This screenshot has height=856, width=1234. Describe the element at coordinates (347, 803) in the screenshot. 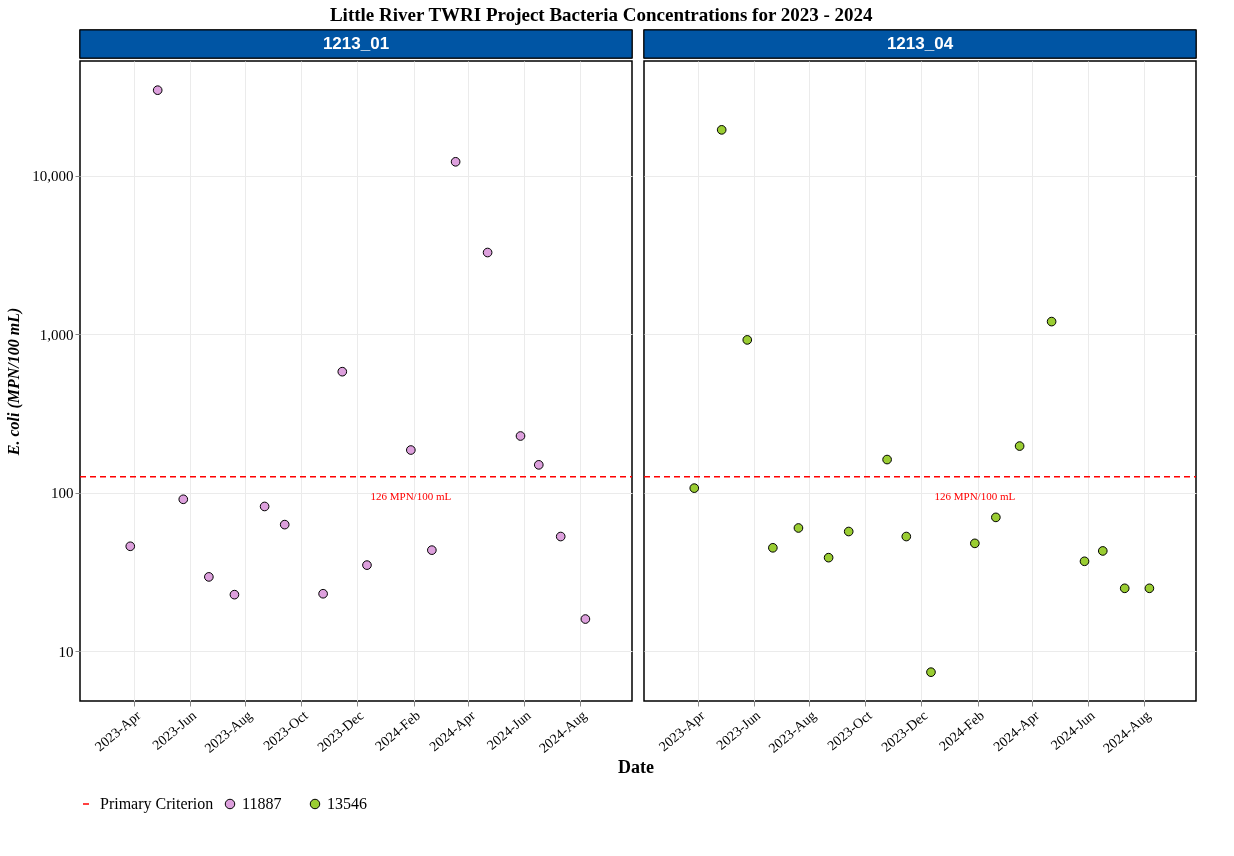

I see `legend-label: 13546` at that location.